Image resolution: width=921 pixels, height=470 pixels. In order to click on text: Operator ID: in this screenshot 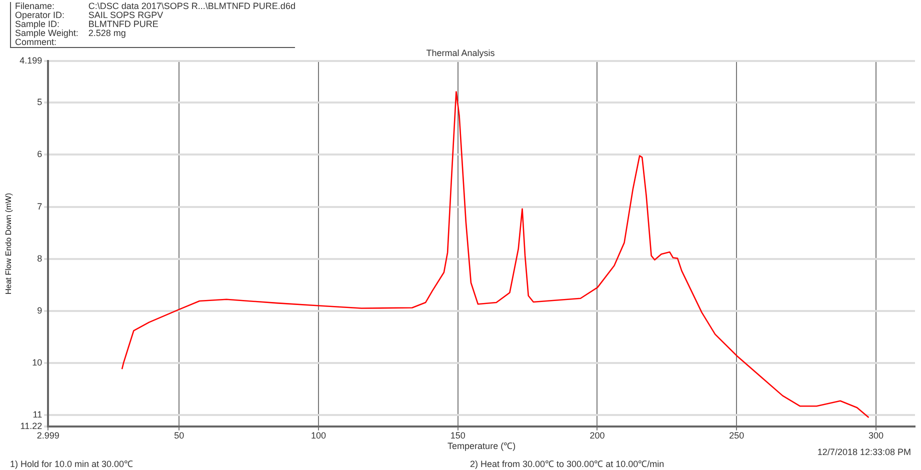, I will do `click(40, 15)`.